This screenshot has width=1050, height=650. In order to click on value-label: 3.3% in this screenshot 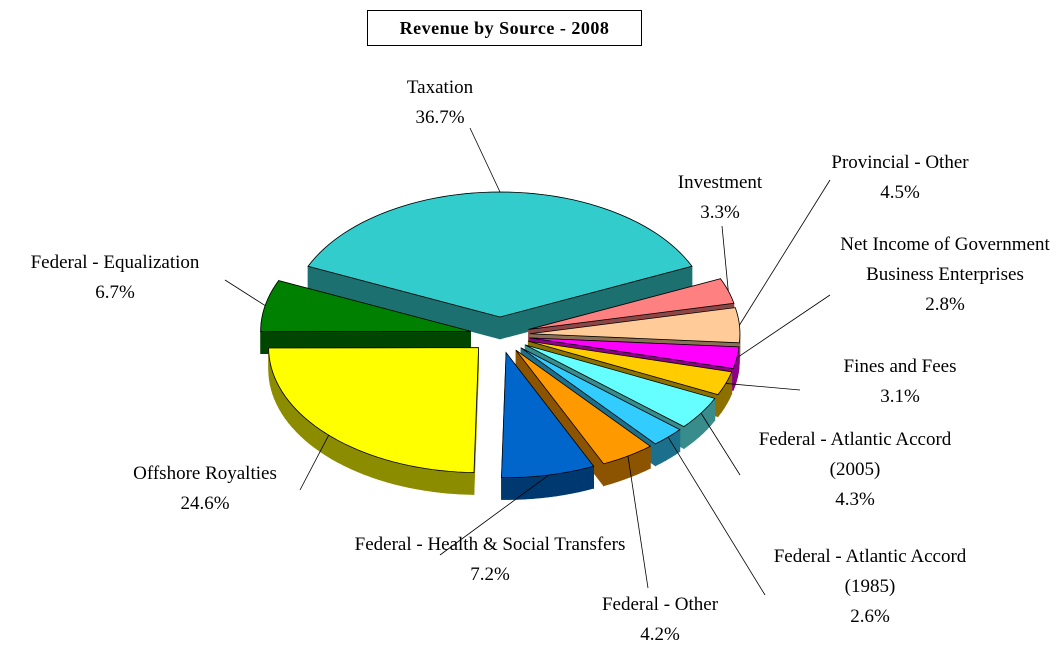, I will do `click(720, 213)`.